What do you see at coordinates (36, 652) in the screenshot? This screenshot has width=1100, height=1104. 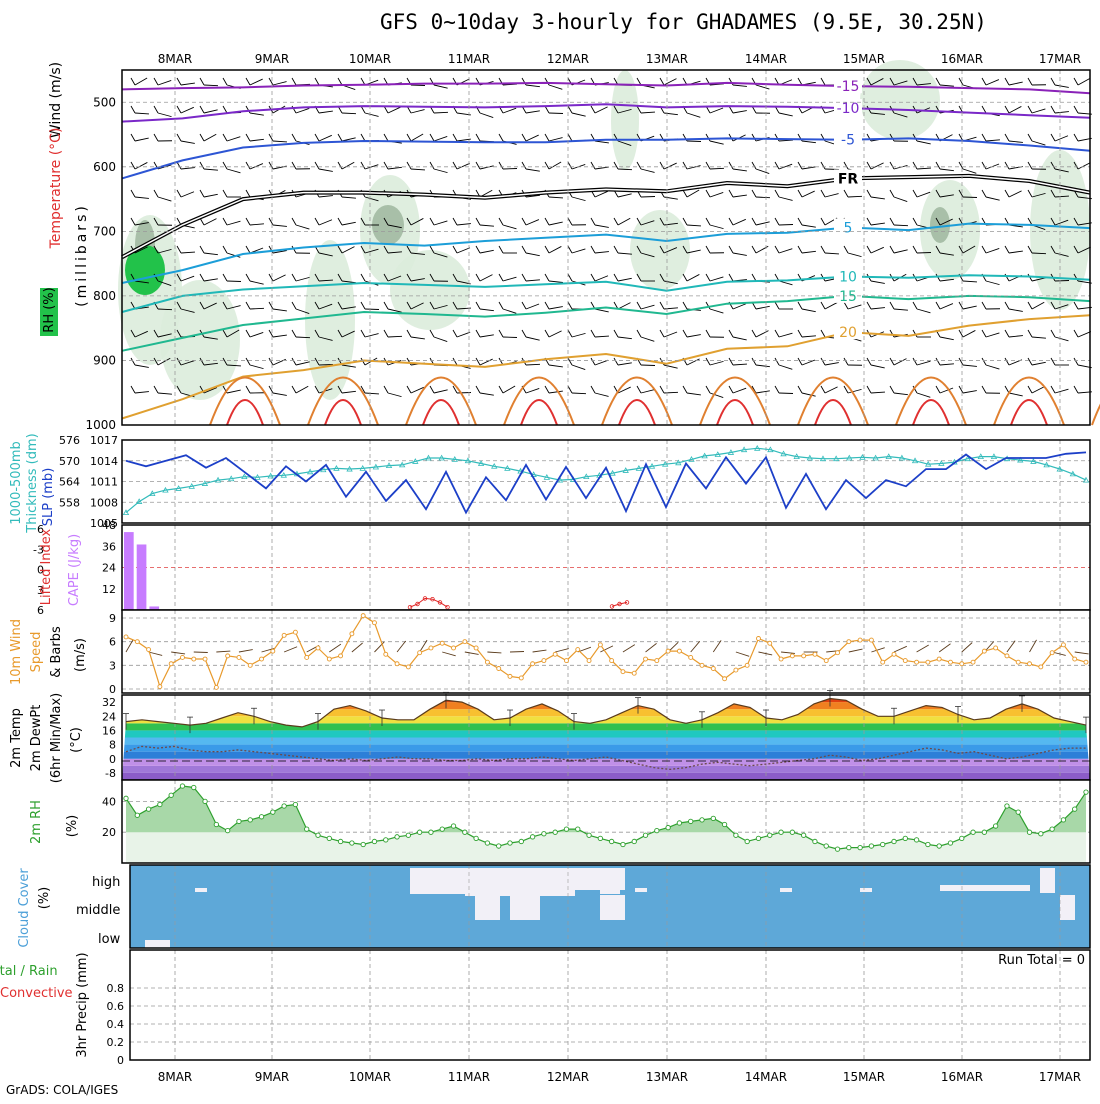 I see `w10-label-2: Speed` at bounding box center [36, 652].